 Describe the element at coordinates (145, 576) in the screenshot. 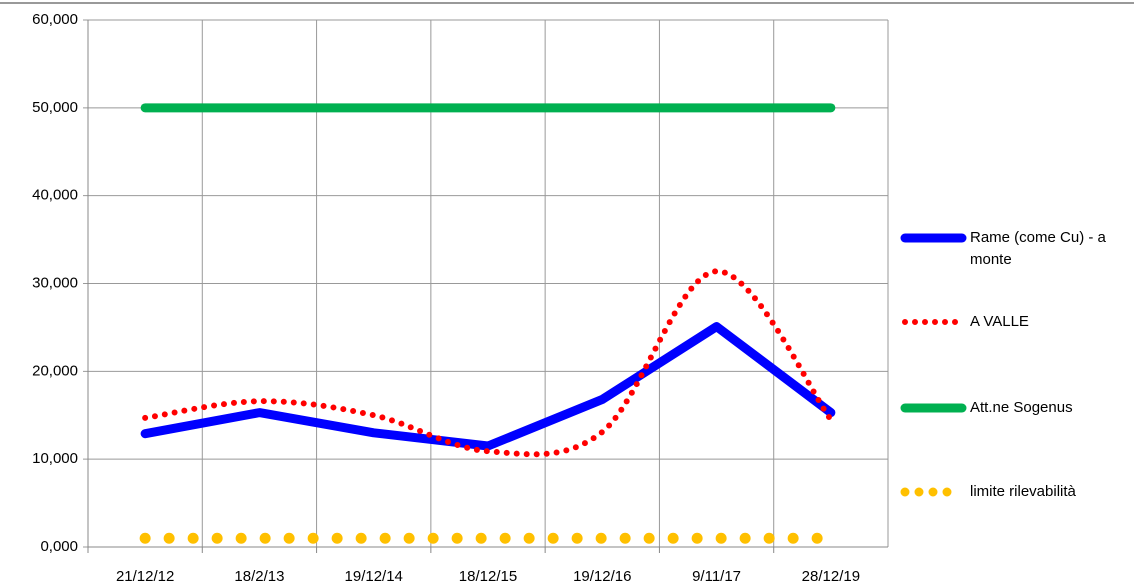

I see `x-tick-label: 21/12/12` at that location.